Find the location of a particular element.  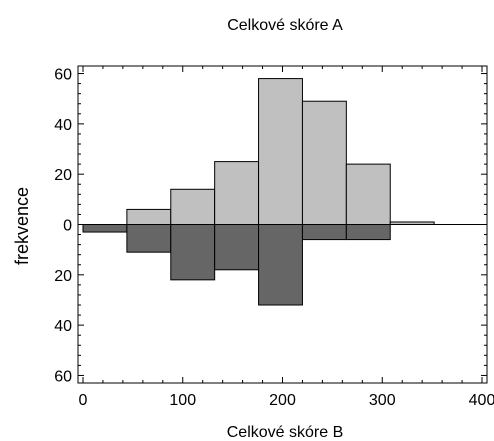

y-axis-label: frekvence is located at coordinates (22, 226).